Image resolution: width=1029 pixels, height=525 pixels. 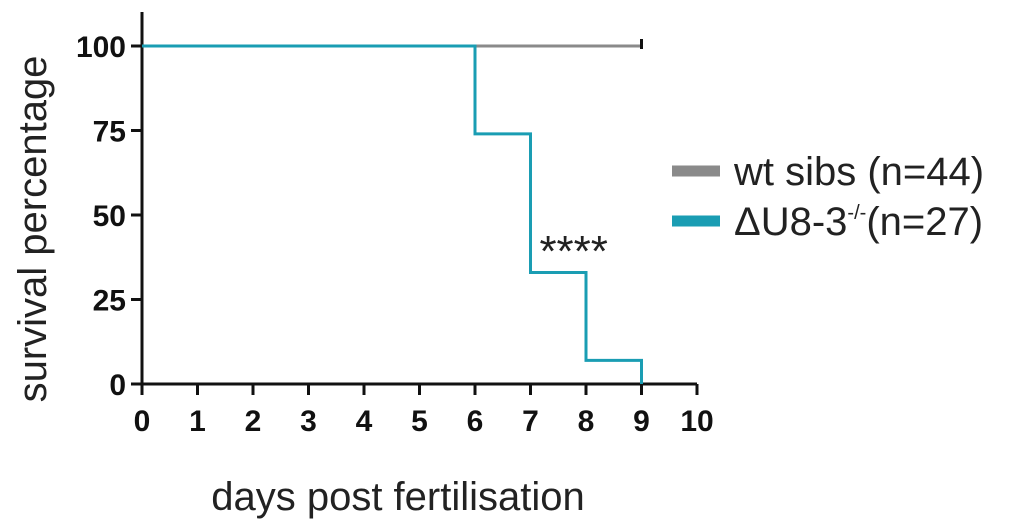 What do you see at coordinates (924, 222) in the screenshot?
I see `legend-label-mutant-rest: (n=27)` at bounding box center [924, 222].